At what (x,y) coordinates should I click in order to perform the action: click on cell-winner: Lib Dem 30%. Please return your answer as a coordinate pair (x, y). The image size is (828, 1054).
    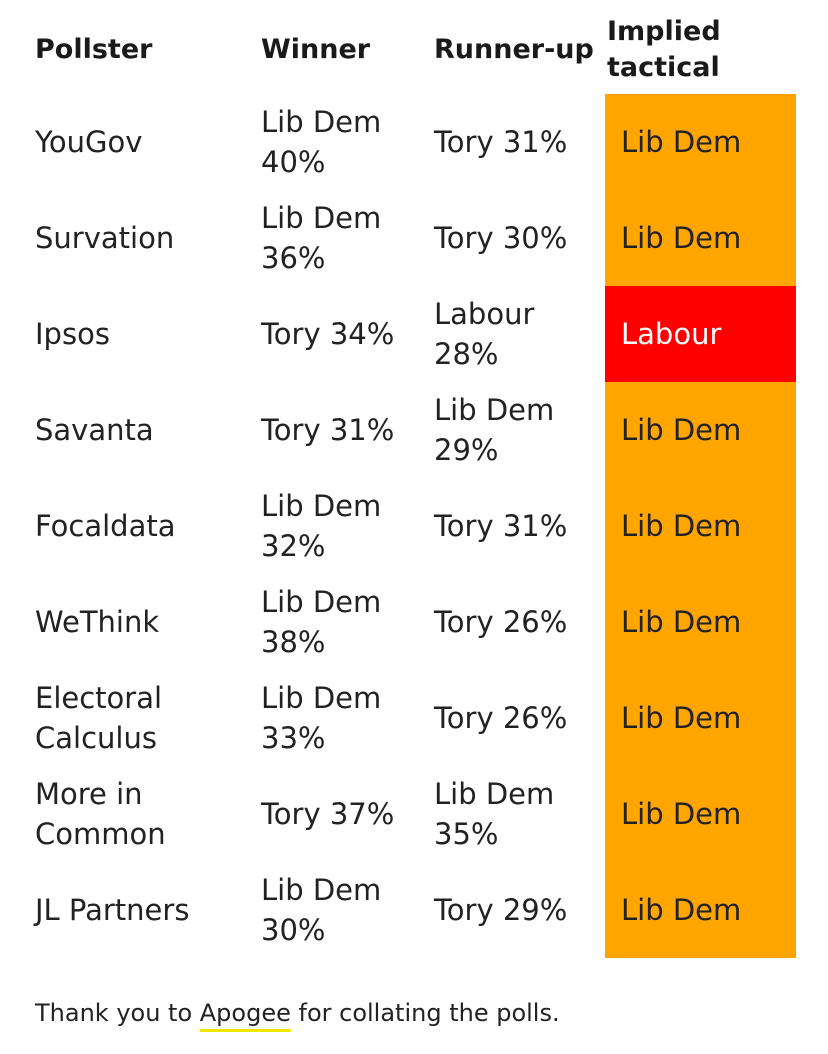
    Looking at the image, I should click on (345, 910).